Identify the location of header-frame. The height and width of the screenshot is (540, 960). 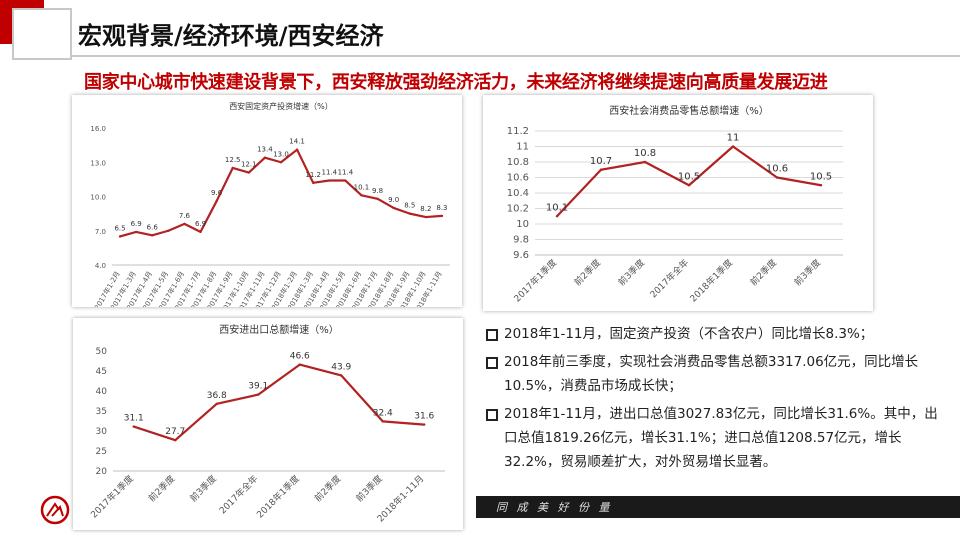
(42, 34).